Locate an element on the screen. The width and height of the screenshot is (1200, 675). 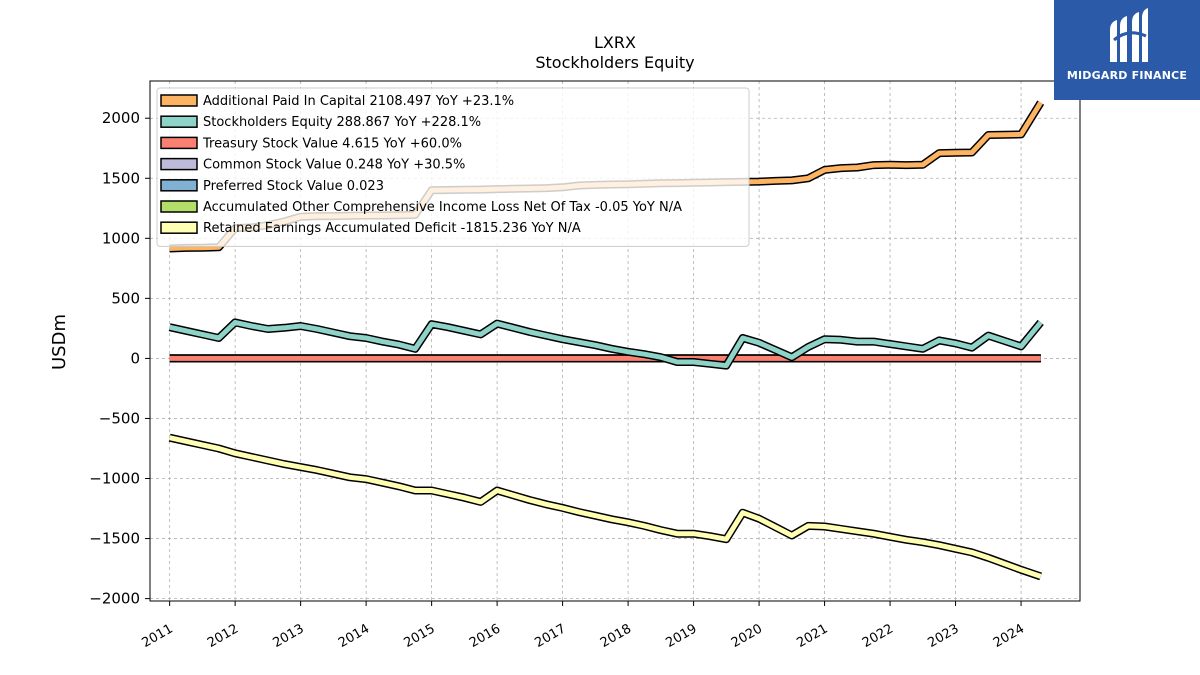
x-tick-label: 2022 is located at coordinates (878, 636).